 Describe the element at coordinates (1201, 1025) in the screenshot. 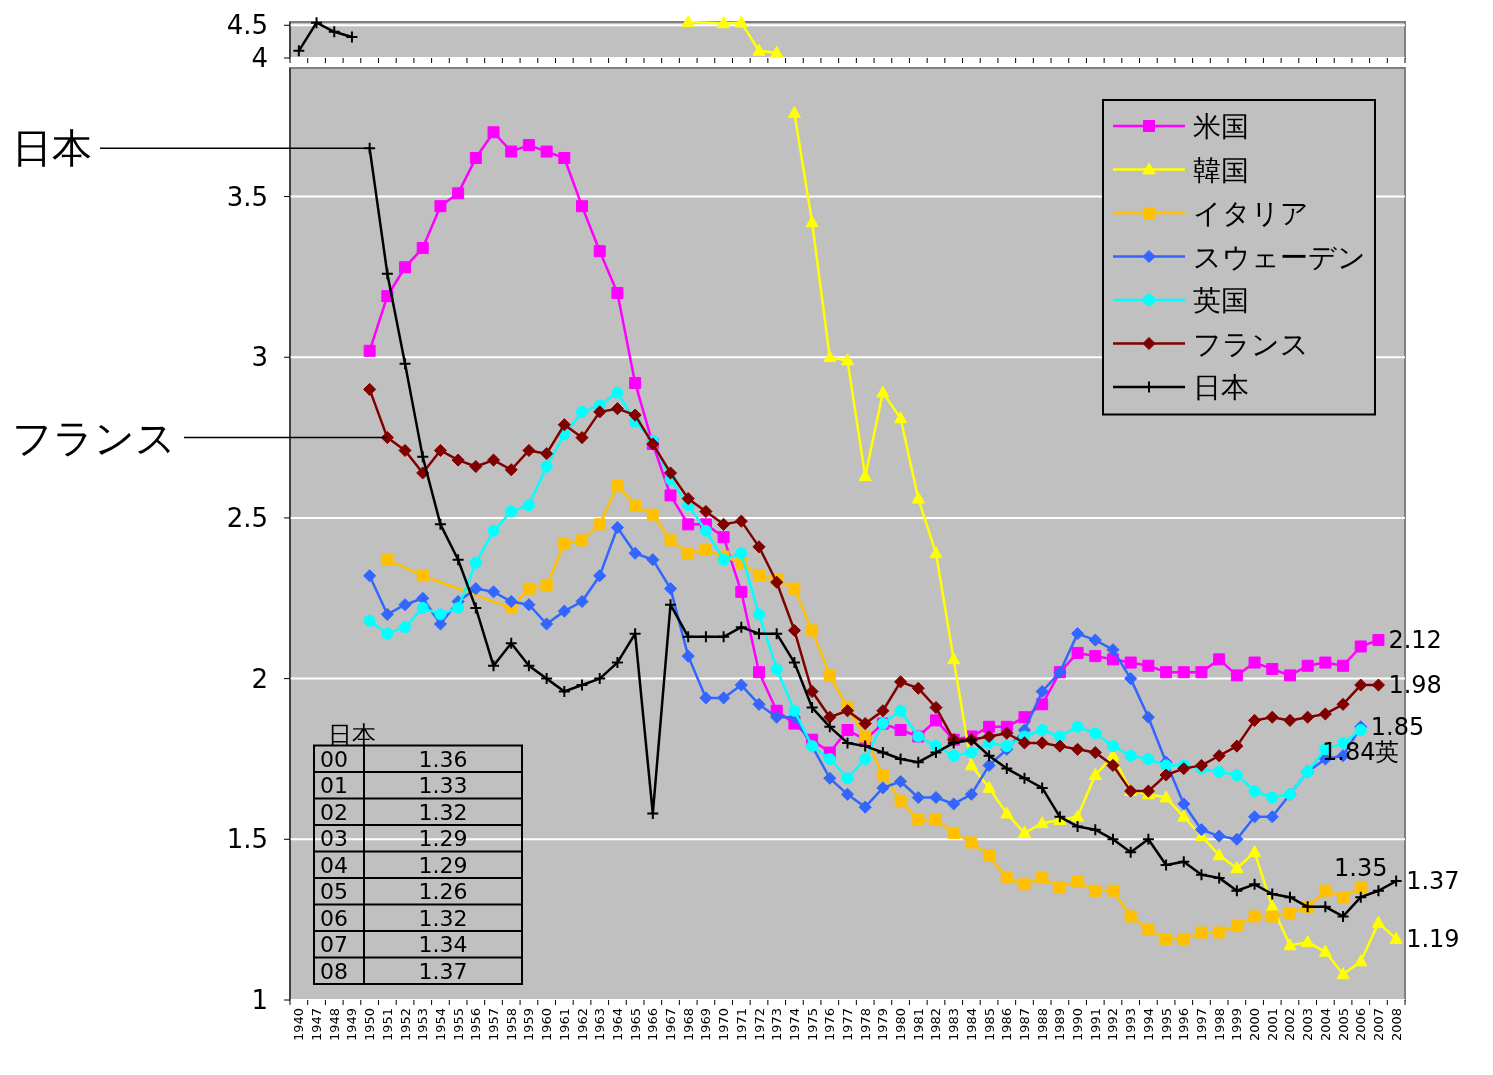

I see `x-tick-label: 1997` at that location.